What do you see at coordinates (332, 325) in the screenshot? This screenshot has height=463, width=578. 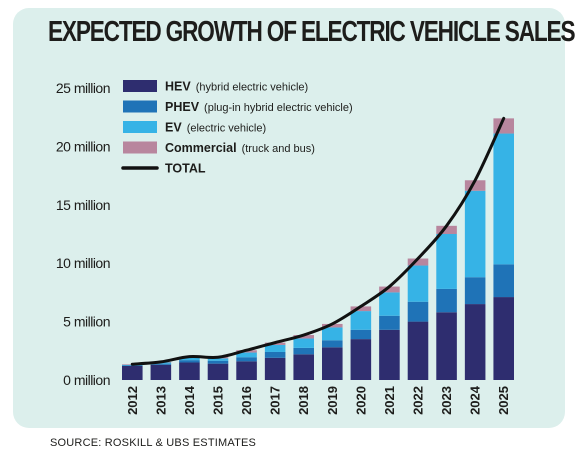 I see `bar-commercial-2019` at bounding box center [332, 325].